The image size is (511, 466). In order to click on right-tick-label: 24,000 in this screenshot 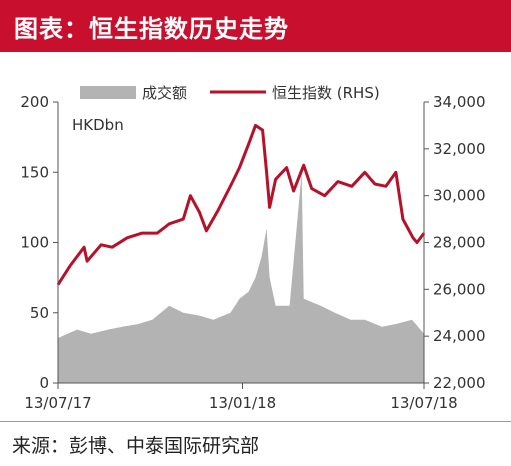, I will do `click(459, 336)`.